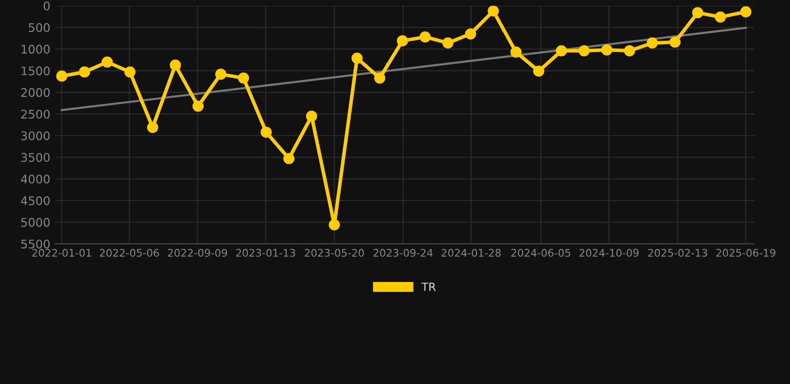 This screenshot has height=384, width=790. Describe the element at coordinates (35, 222) in the screenshot. I see `y-tick-label: 5000` at that location.